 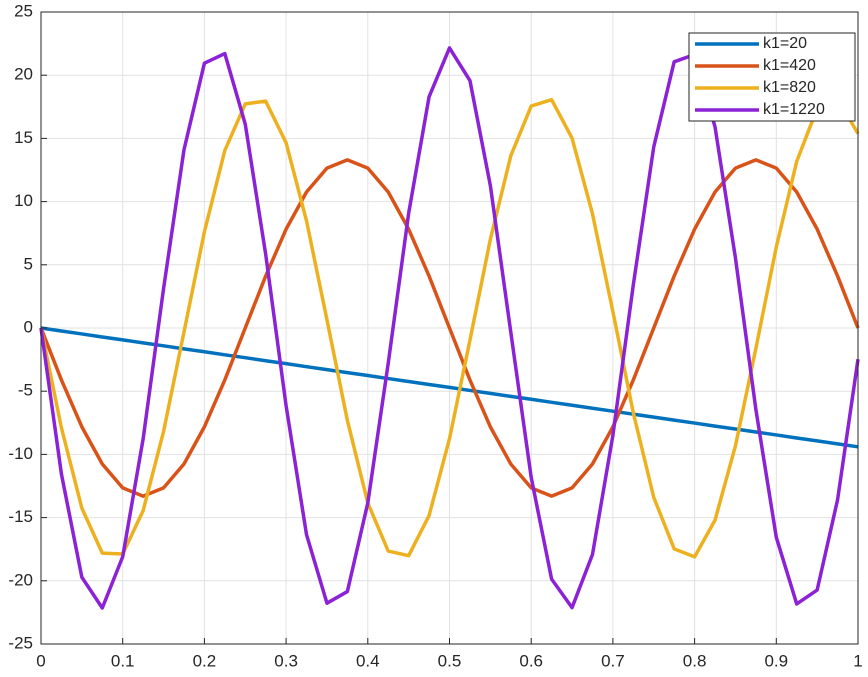 What do you see at coordinates (20, 453) in the screenshot?
I see `y-tick-label: -10` at bounding box center [20, 453].